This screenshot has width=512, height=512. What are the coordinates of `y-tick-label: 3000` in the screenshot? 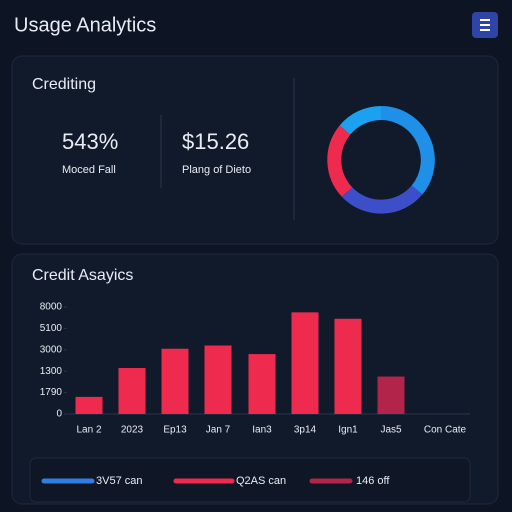 It's located at (51, 349).